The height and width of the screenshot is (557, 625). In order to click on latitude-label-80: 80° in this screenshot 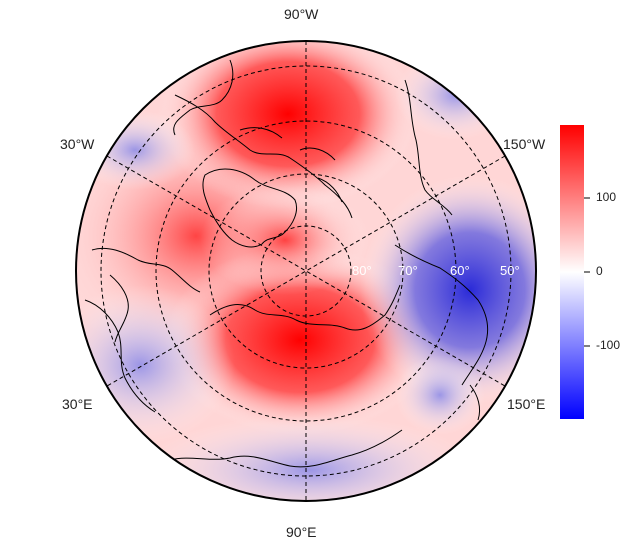, I will do `click(362, 270)`.